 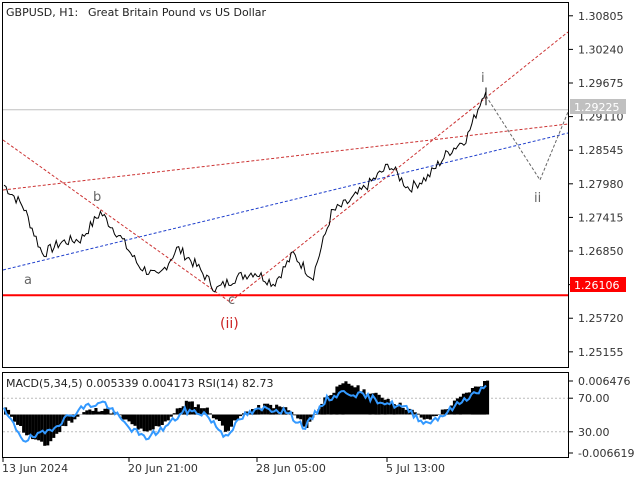 What do you see at coordinates (601, 251) in the screenshot?
I see `price-tick-label: 1.26850` at bounding box center [601, 251].